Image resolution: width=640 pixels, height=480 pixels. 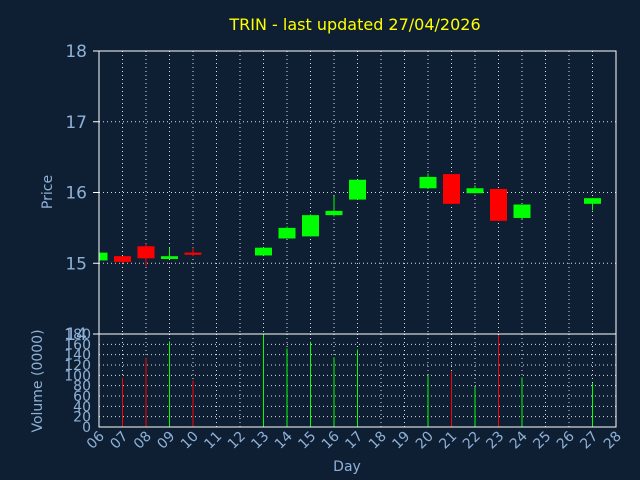 What do you see at coordinates (378, 441) in the screenshot?
I see `x-tick-label: 18` at bounding box center [378, 441].